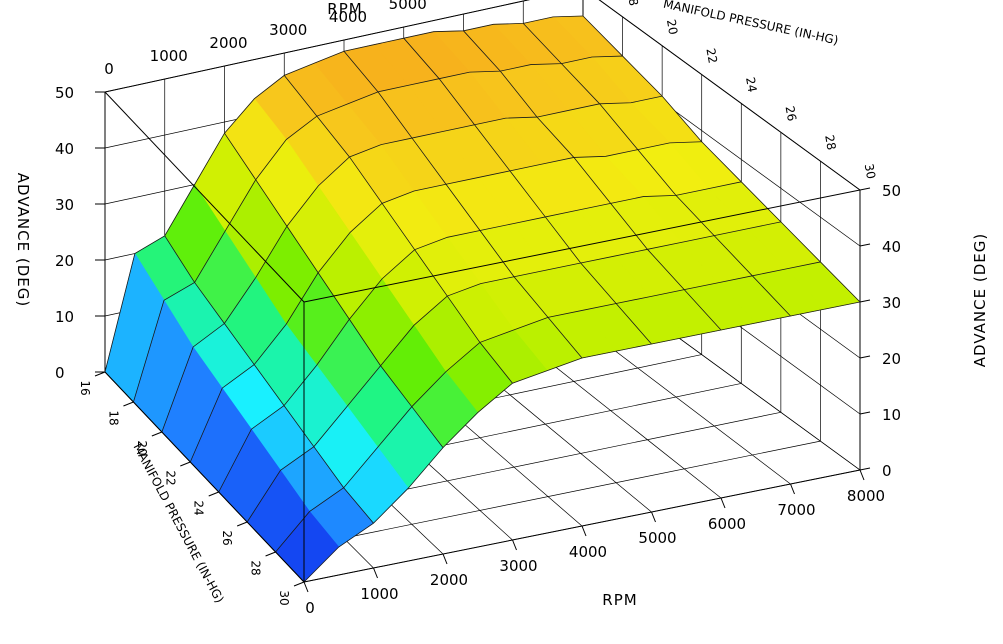  Describe the element at coordinates (548, 496) in the screenshot. I see `floor-gridline-map` at that location.